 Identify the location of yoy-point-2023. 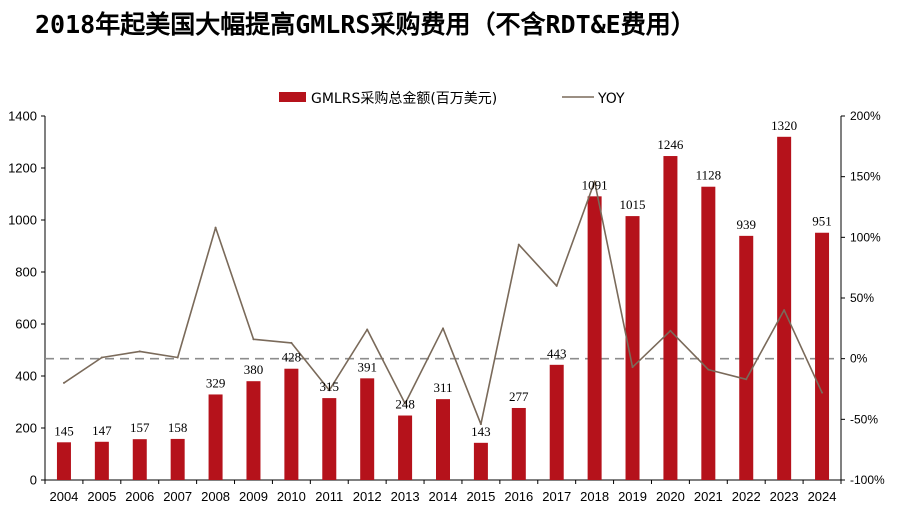
(784, 310).